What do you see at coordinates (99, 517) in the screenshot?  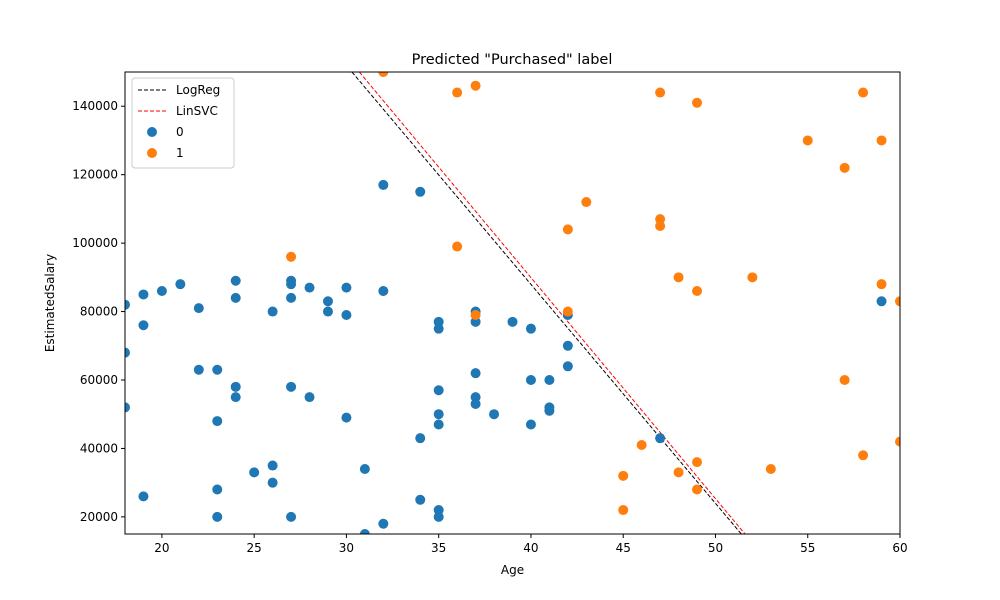 I see `y-tick-label: 20000` at bounding box center [99, 517].